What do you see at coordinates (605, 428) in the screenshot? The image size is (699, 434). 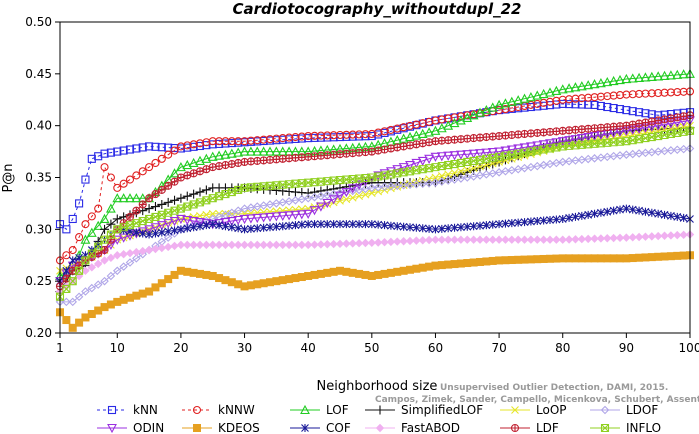 I see `legend-marker` at bounding box center [605, 428].